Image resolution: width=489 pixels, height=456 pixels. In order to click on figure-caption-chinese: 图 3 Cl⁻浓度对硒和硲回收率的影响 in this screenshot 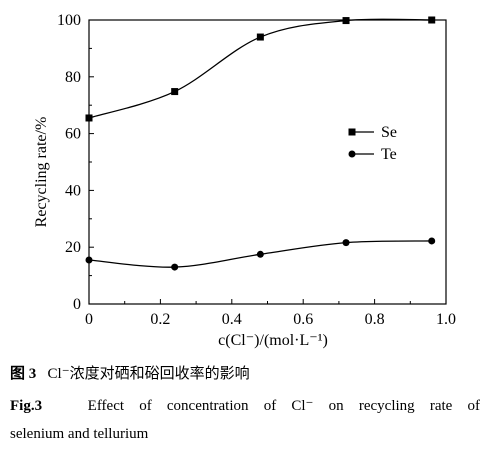, I will do `click(245, 374)`.